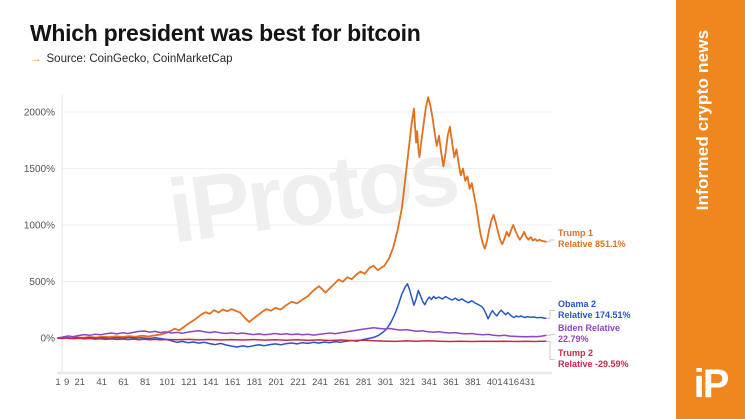 This screenshot has height=419, width=745. Describe the element at coordinates (589, 328) in the screenshot. I see `series-label-name: Biden Relative` at that location.